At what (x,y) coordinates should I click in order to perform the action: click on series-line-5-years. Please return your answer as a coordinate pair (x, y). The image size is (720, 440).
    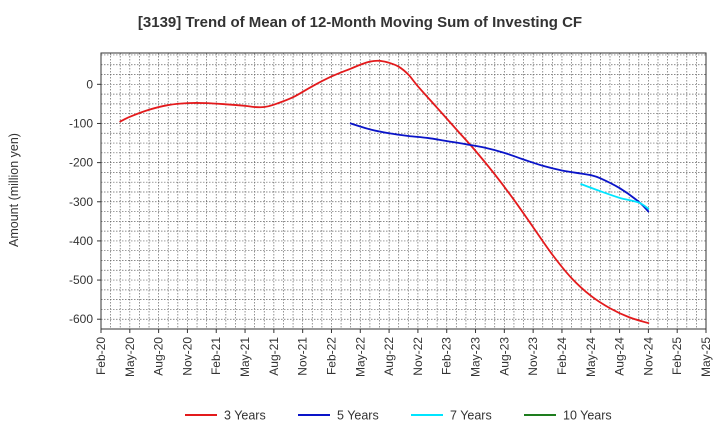
    Looking at the image, I should click on (499, 167).